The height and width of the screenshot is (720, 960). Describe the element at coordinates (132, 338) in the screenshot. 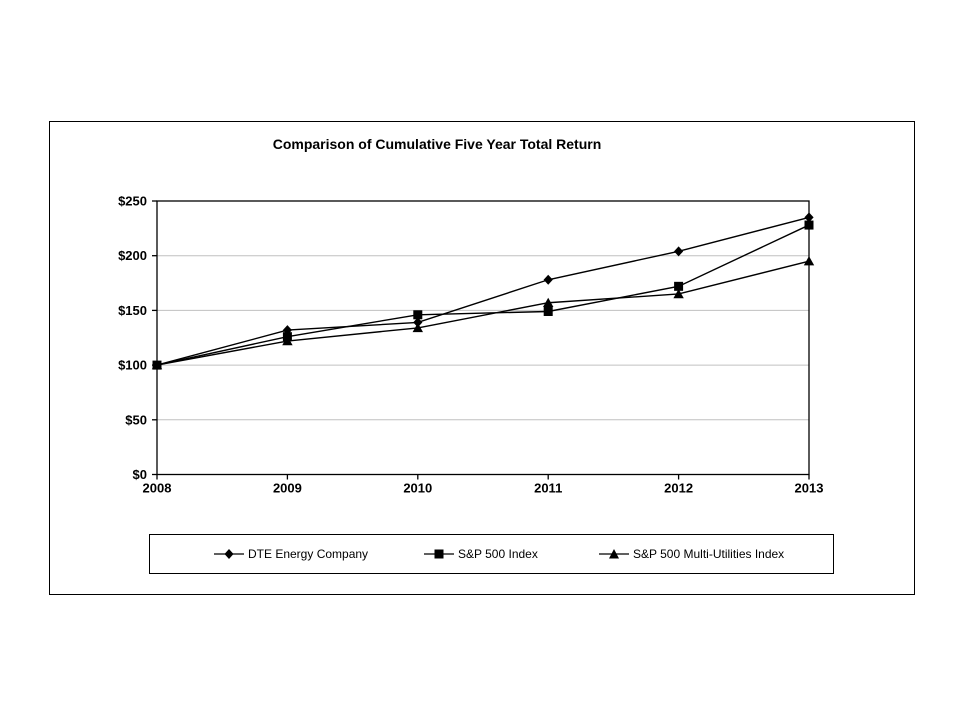

I see `y-axis-labels: $0 $50 $100 $150 $200 $250` at that location.